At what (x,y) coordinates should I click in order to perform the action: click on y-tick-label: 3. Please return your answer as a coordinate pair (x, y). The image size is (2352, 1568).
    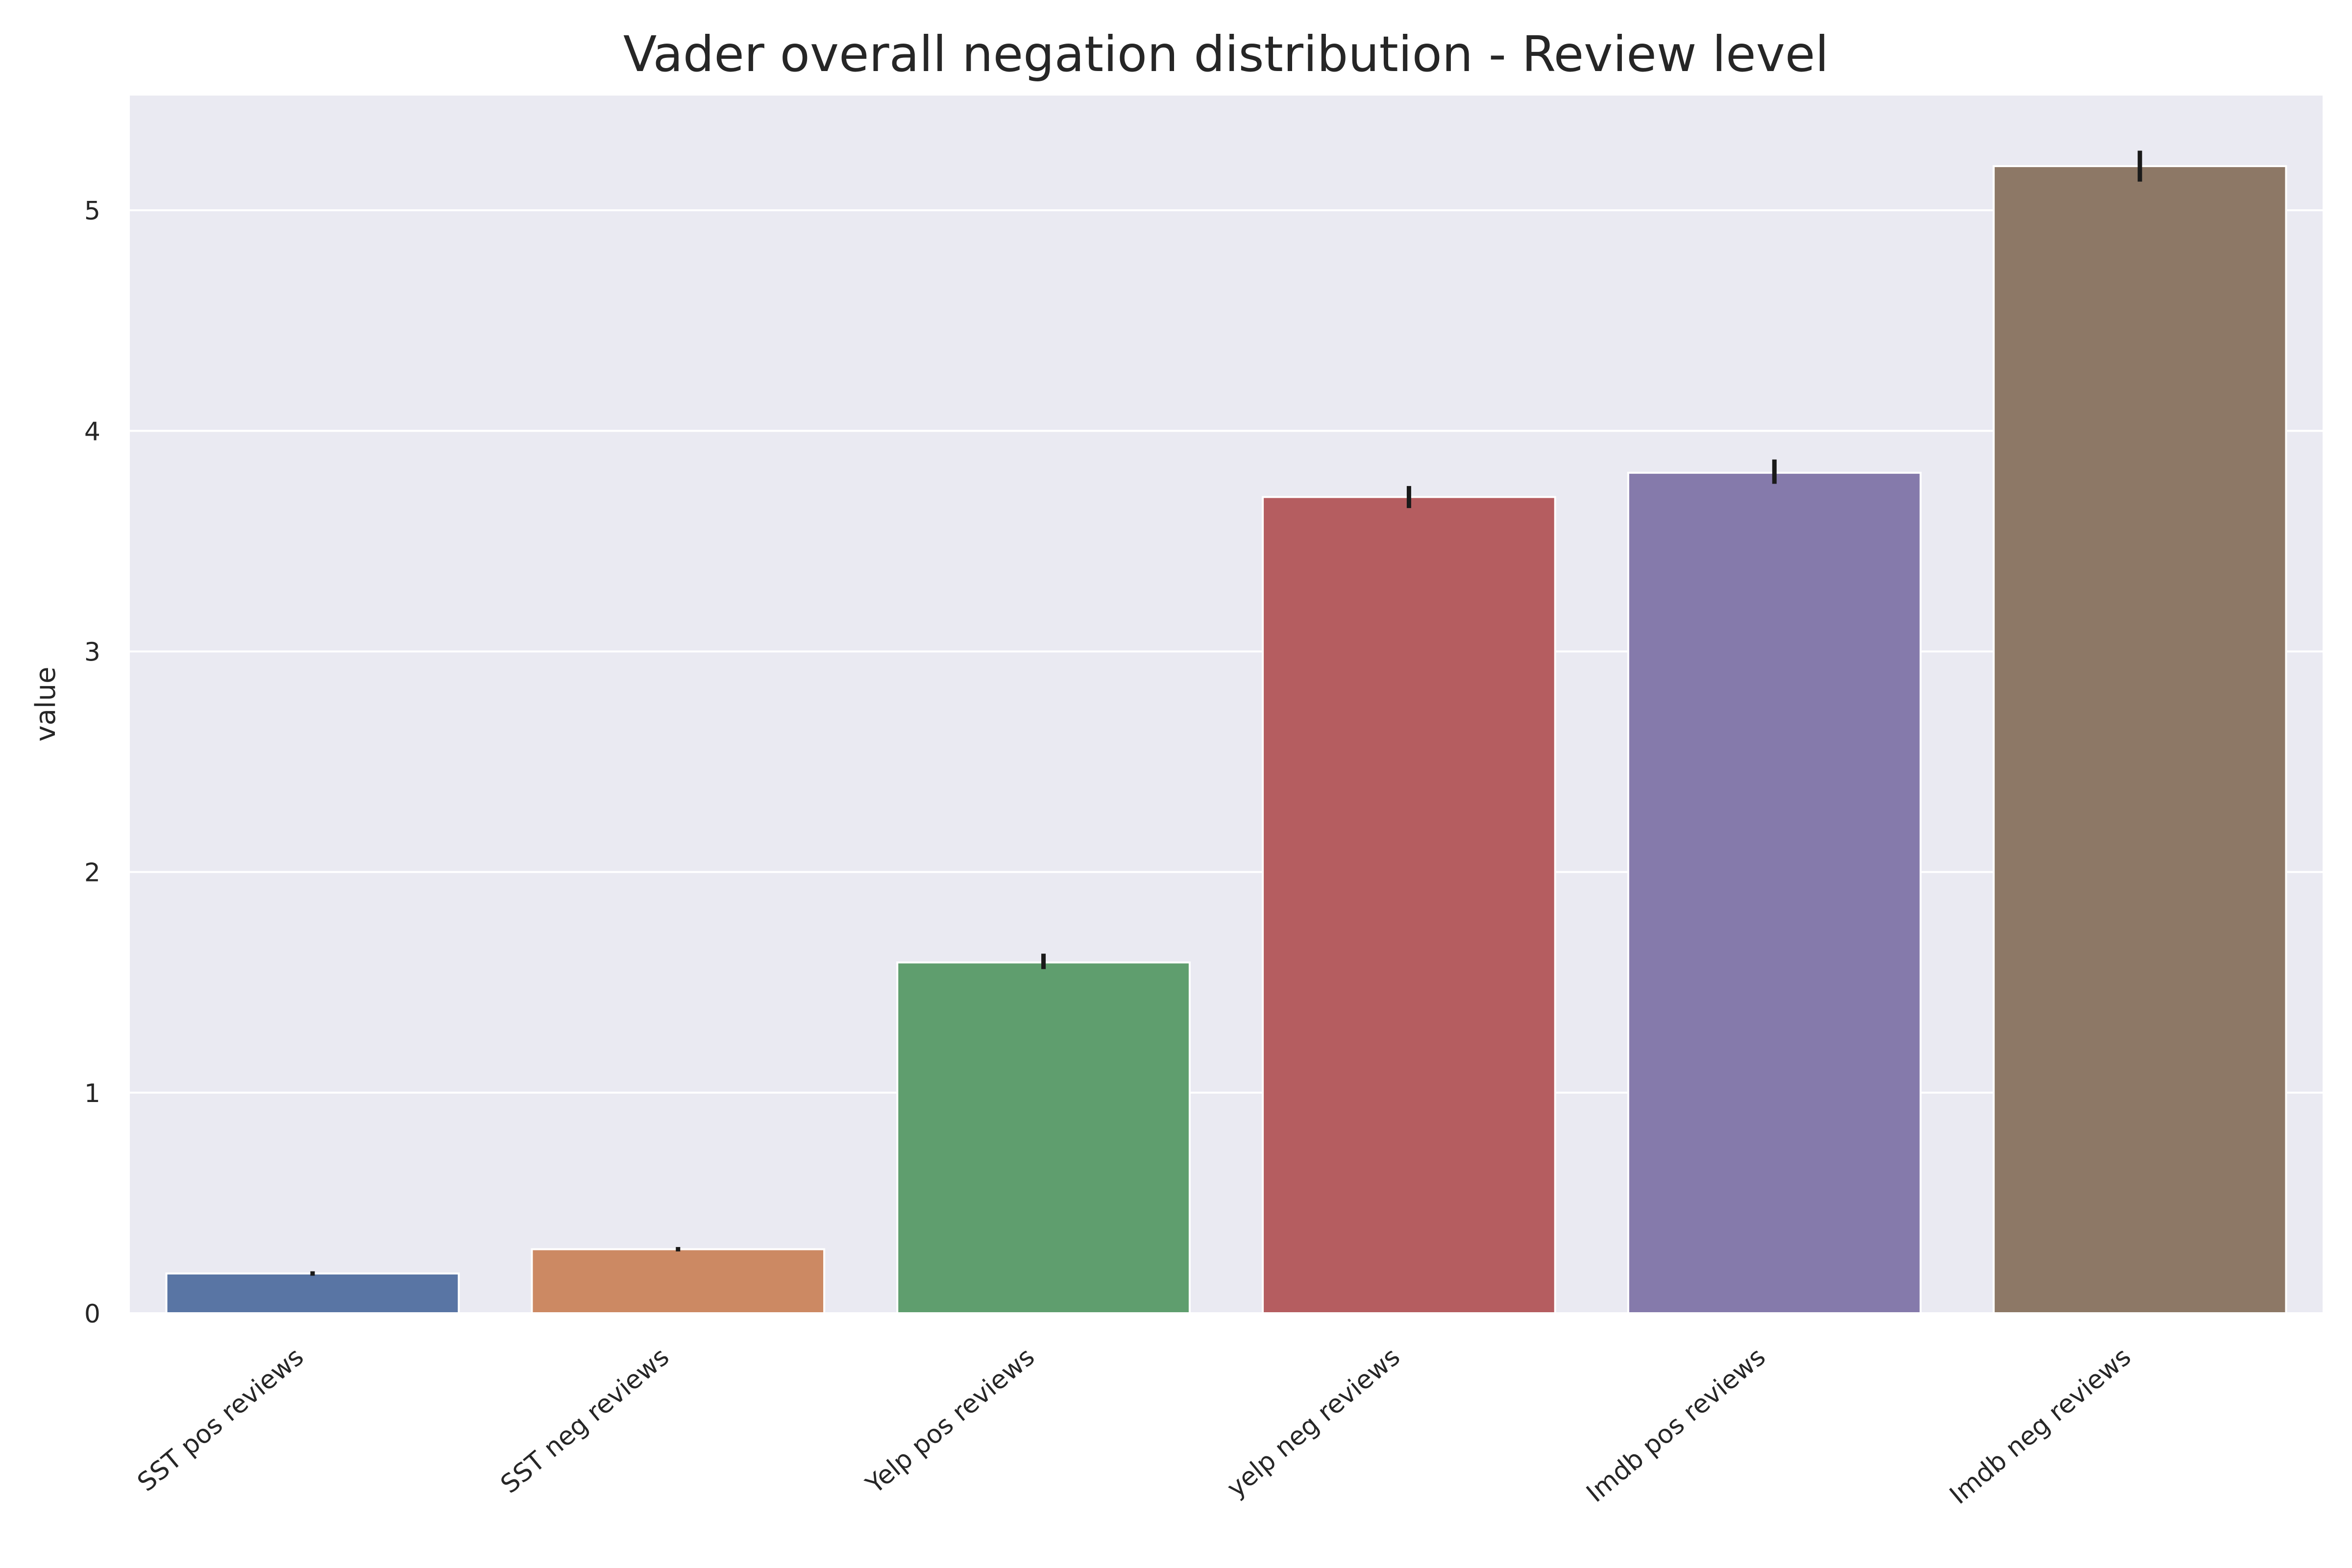
    Looking at the image, I should click on (92, 652).